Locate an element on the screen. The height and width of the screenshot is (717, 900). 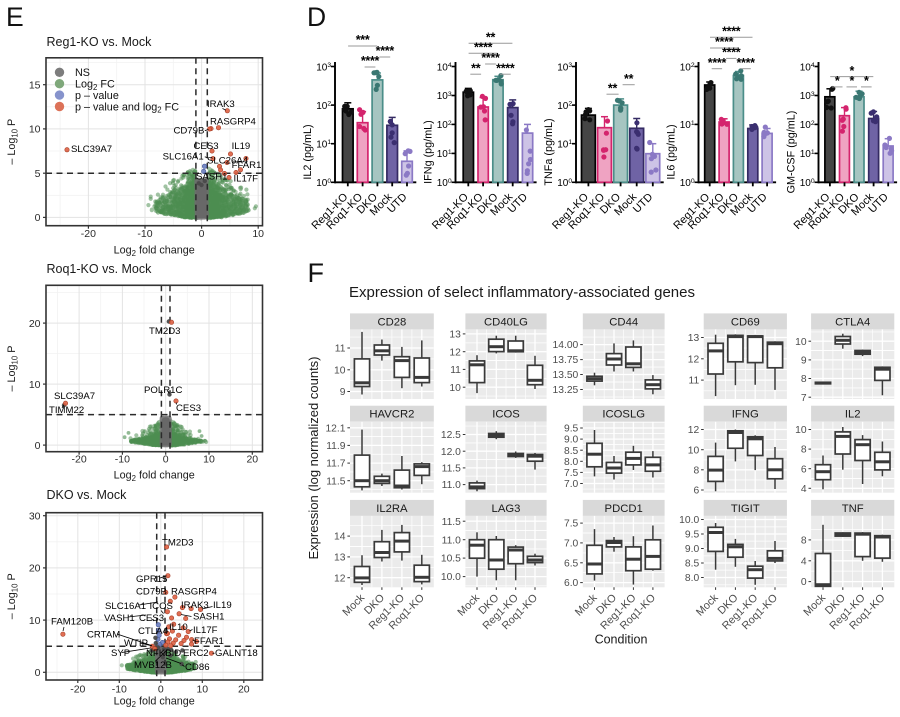
svg-text: IL10 is located at coordinates (178, 627).